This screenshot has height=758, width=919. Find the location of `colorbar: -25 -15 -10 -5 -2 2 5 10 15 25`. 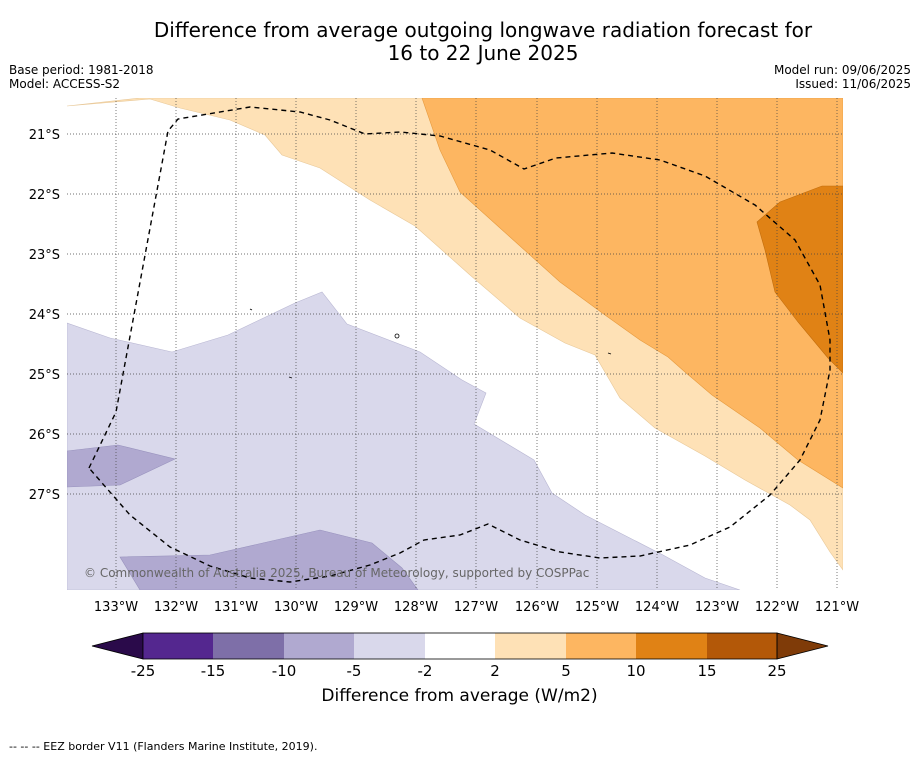

colorbar: -25 -15 -10 -5 -2 2 5 10 15 25 is located at coordinates (460, 656).